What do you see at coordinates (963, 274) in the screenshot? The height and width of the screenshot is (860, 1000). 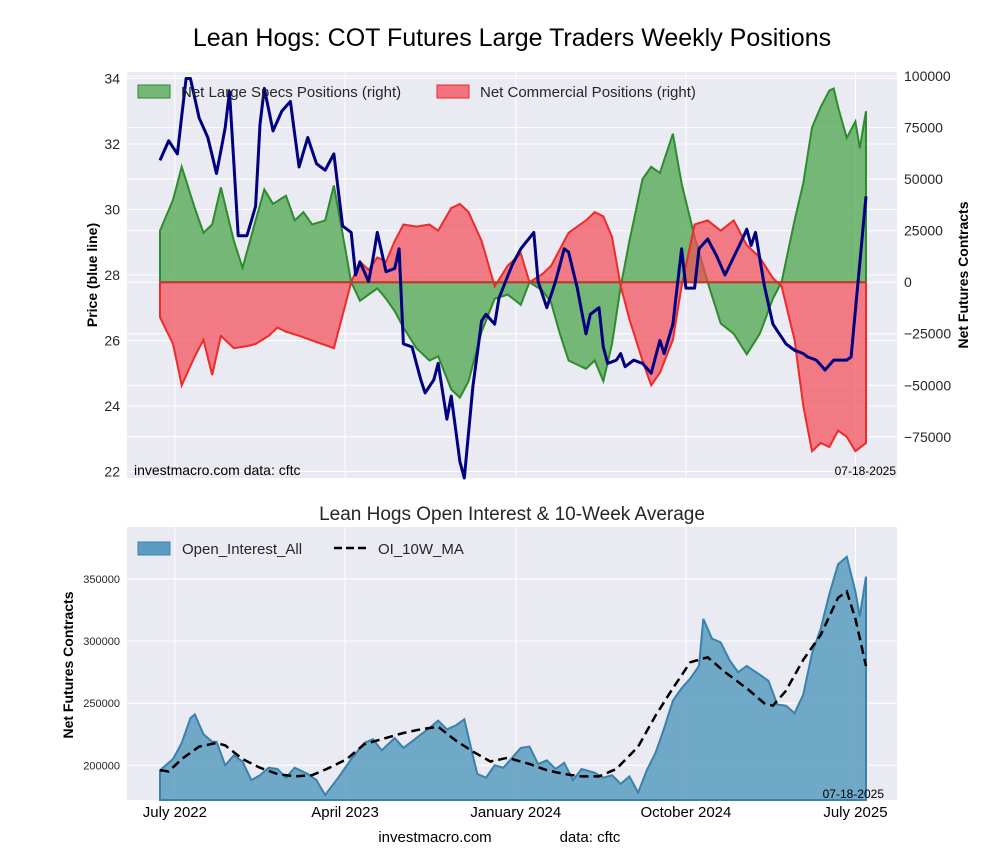 I see `top-ylabel-right: Net Futures Contracts` at bounding box center [963, 274].